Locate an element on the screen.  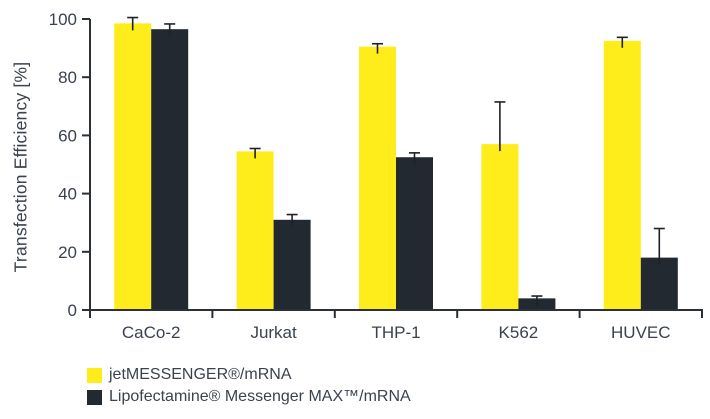
y-tick-label: 40 is located at coordinates (67, 194).